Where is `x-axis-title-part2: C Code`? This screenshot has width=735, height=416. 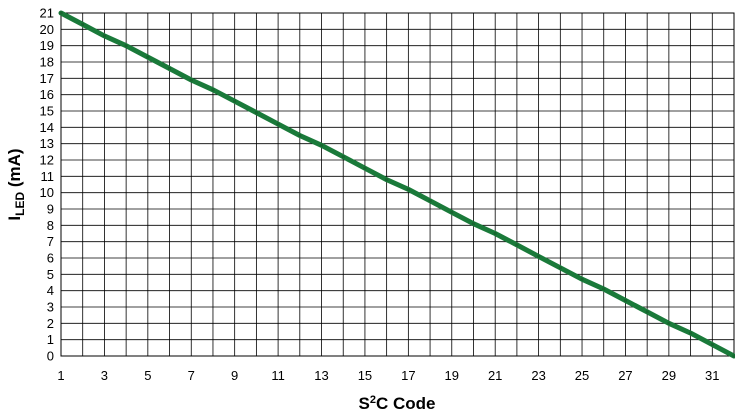
x-axis-title-part2: C Code is located at coordinates (406, 403).